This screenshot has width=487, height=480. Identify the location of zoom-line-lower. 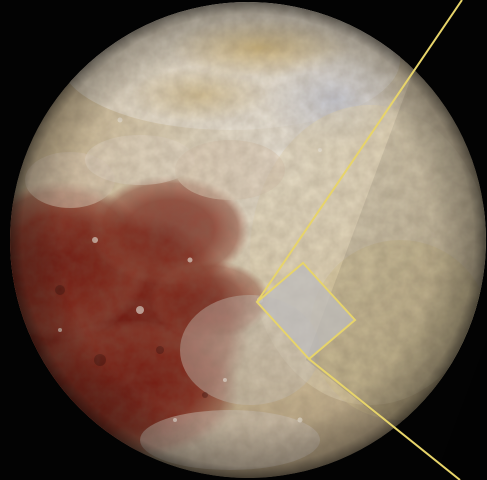
(384, 419).